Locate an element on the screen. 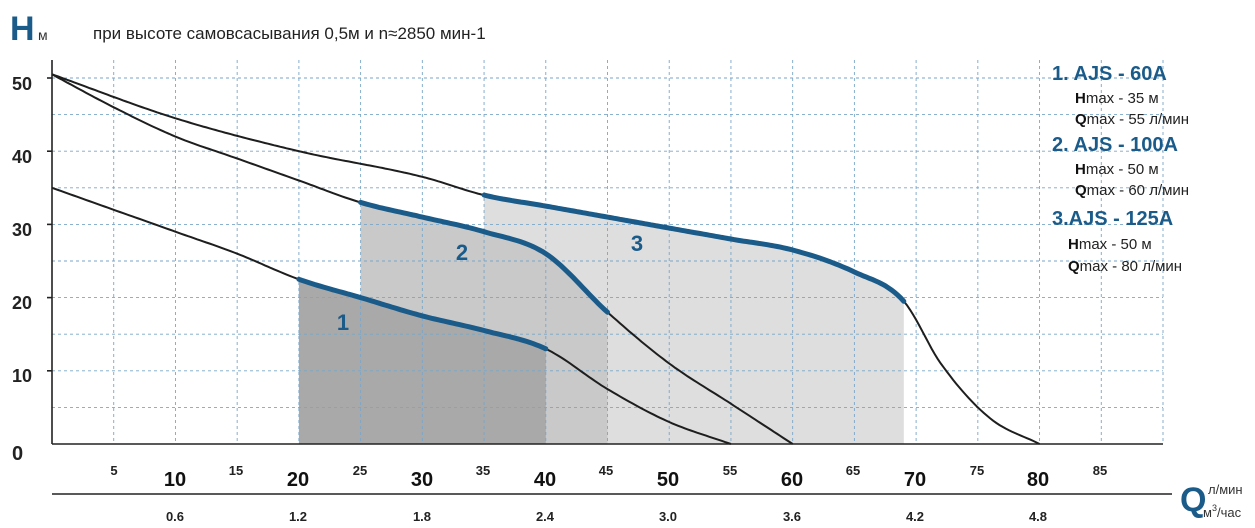  curve-label: 3 is located at coordinates (637, 243).